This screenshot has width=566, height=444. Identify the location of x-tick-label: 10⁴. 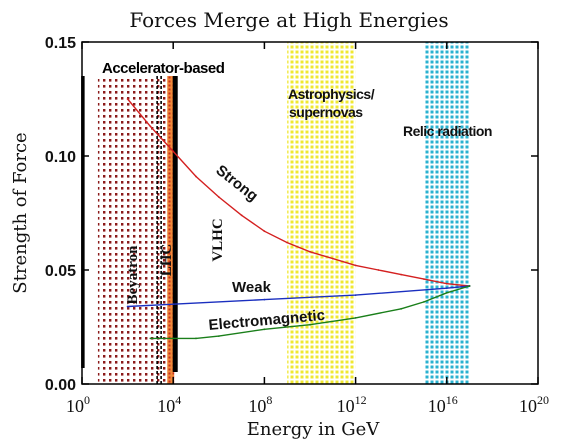
(169, 404).